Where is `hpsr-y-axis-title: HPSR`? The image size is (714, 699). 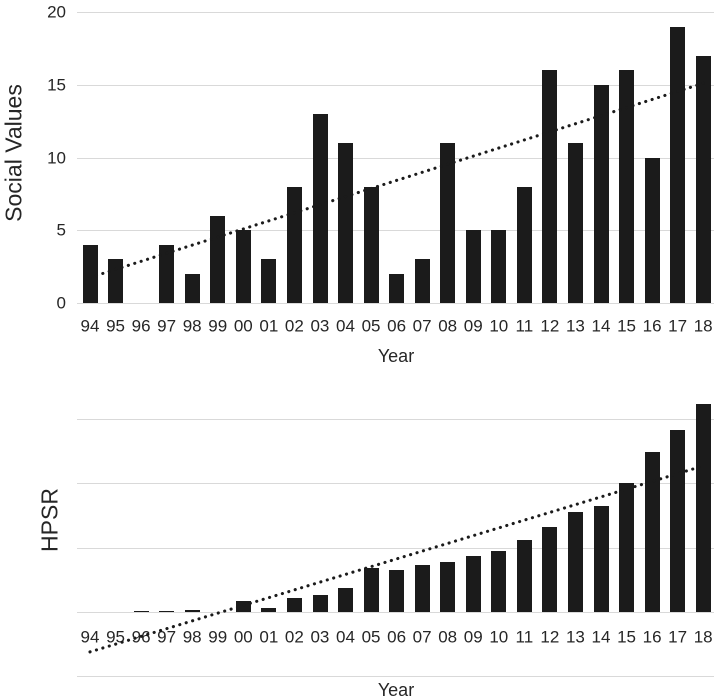 hpsr-y-axis-title: HPSR is located at coordinates (49, 520).